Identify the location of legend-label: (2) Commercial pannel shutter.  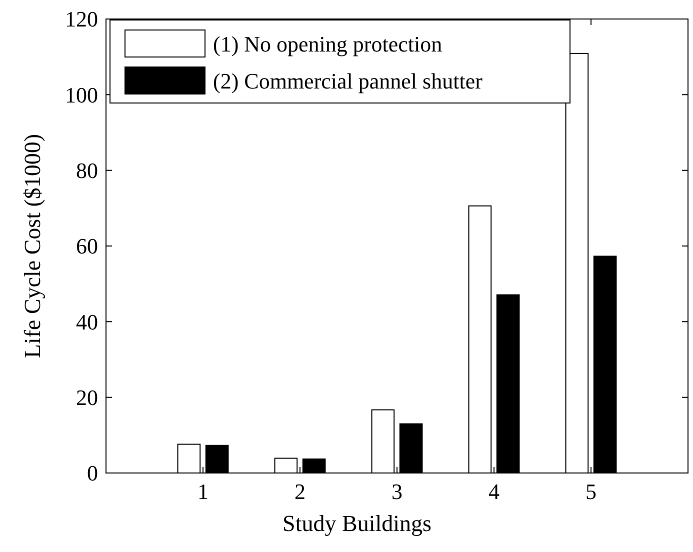
(348, 81).